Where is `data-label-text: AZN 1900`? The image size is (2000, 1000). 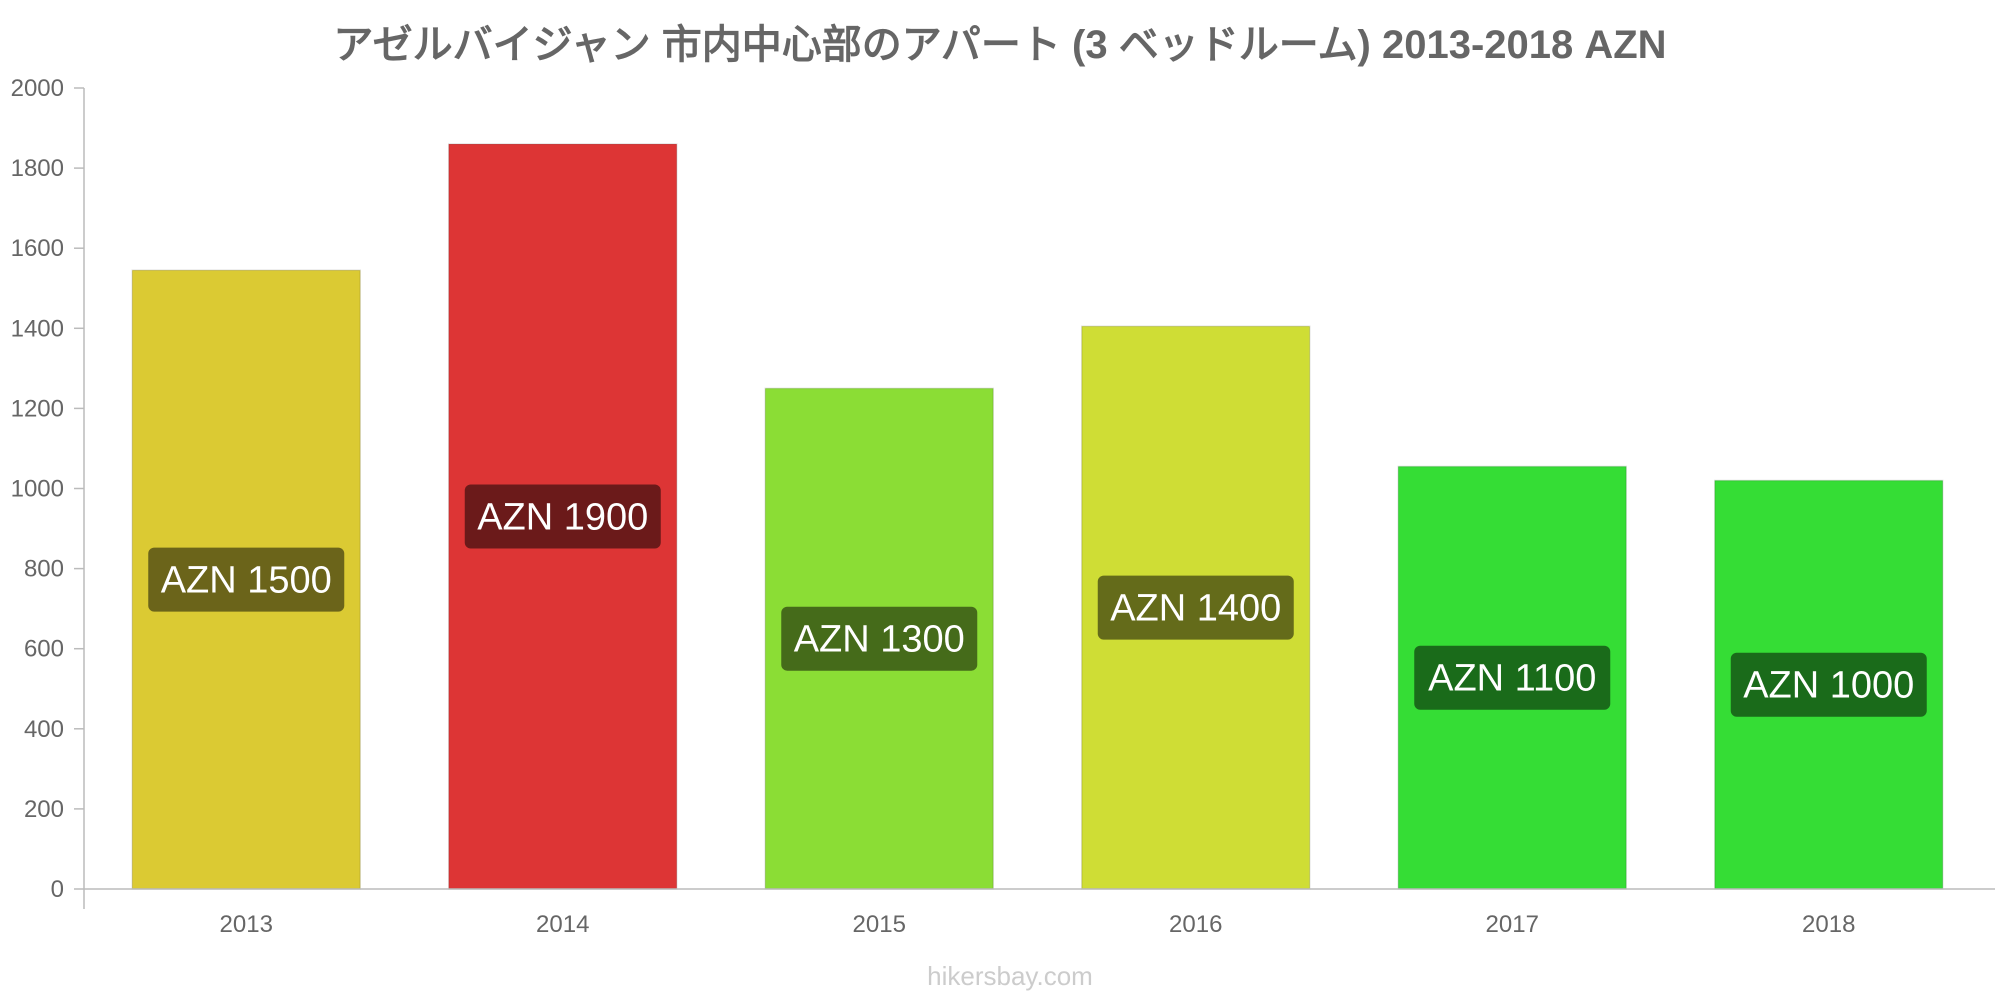 data-label-text: AZN 1900 is located at coordinates (562, 518).